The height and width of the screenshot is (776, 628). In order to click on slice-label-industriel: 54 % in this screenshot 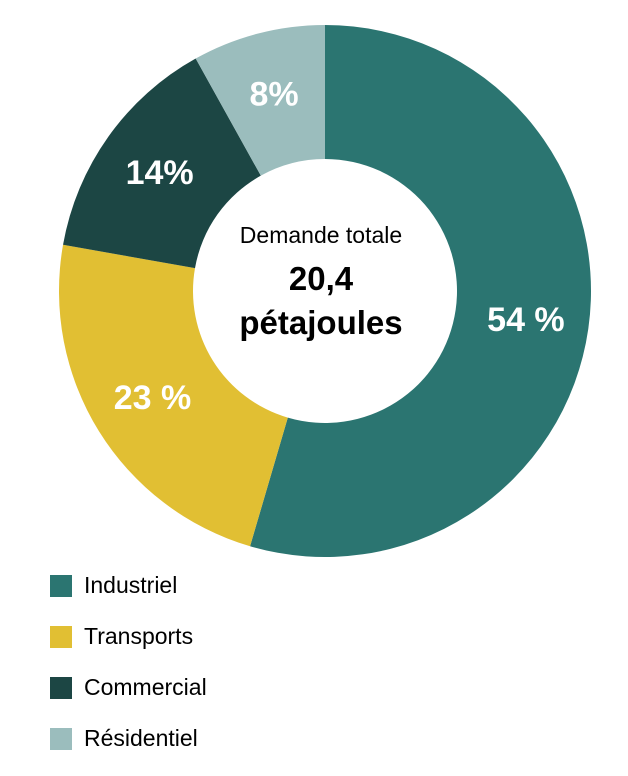, I will do `click(526, 320)`.